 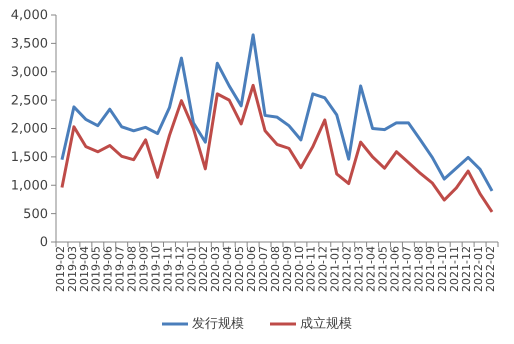 I want to click on x-tick-label: 2021-07, so click(x=407, y=269).